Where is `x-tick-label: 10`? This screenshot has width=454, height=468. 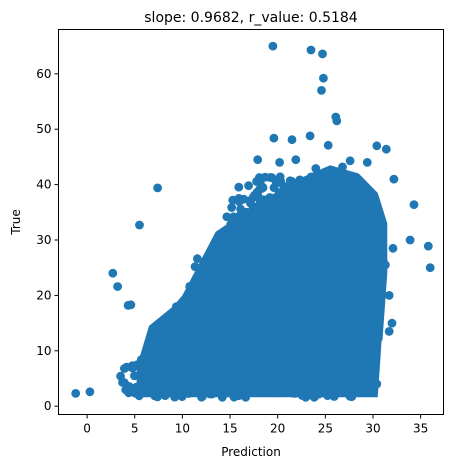
x-tick-label: 10 is located at coordinates (182, 429).